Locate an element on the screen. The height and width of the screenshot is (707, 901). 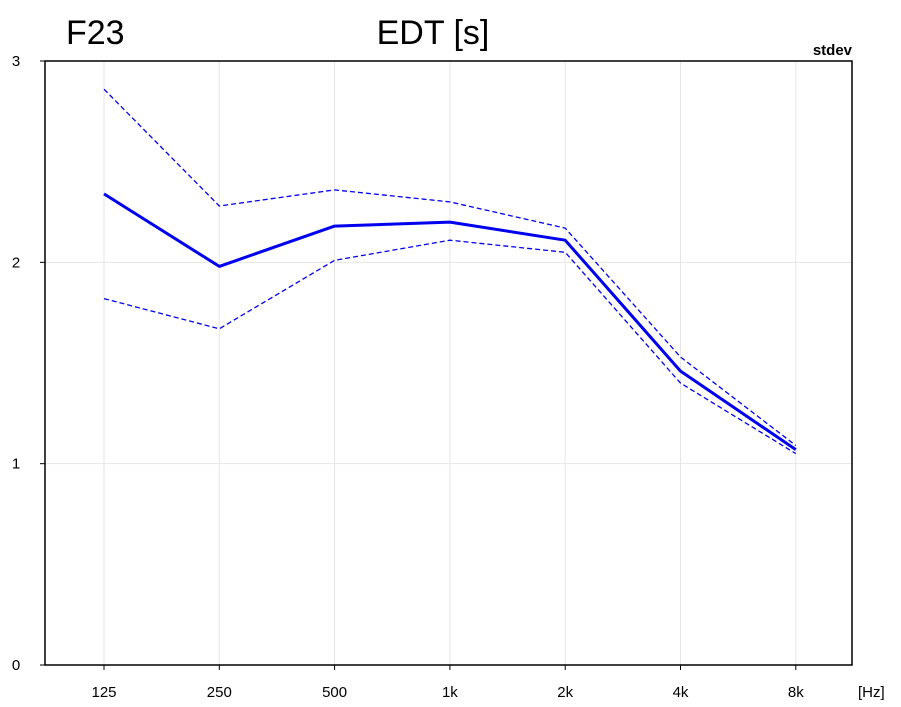
panel-label: F23 is located at coordinates (95, 33).